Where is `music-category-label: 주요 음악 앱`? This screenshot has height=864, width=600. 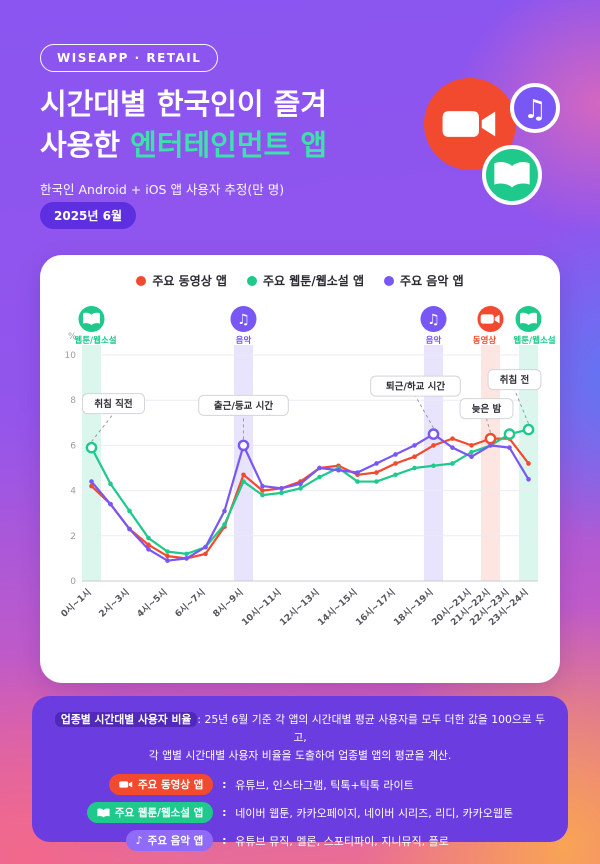
music-category-label: 주요 음악 앱 is located at coordinates (175, 841).